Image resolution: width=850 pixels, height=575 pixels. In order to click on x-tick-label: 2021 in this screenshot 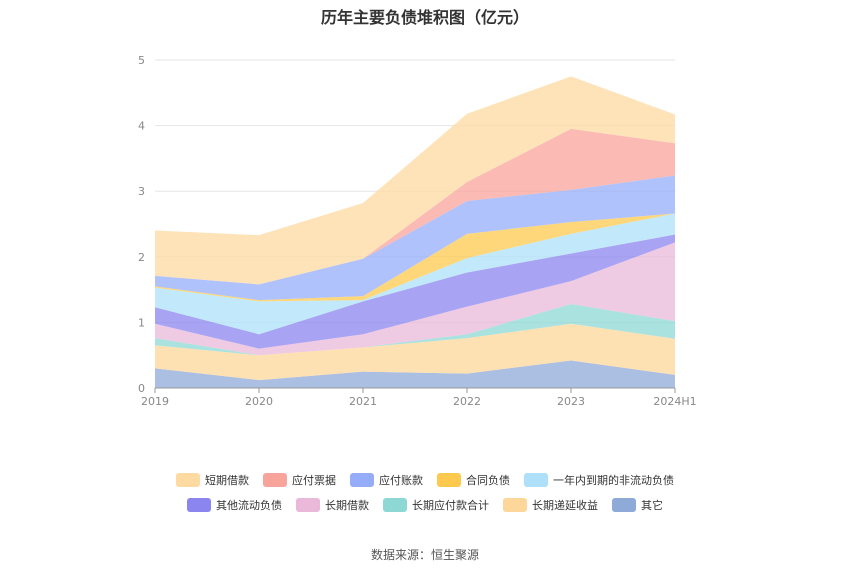, I will do `click(363, 401)`.